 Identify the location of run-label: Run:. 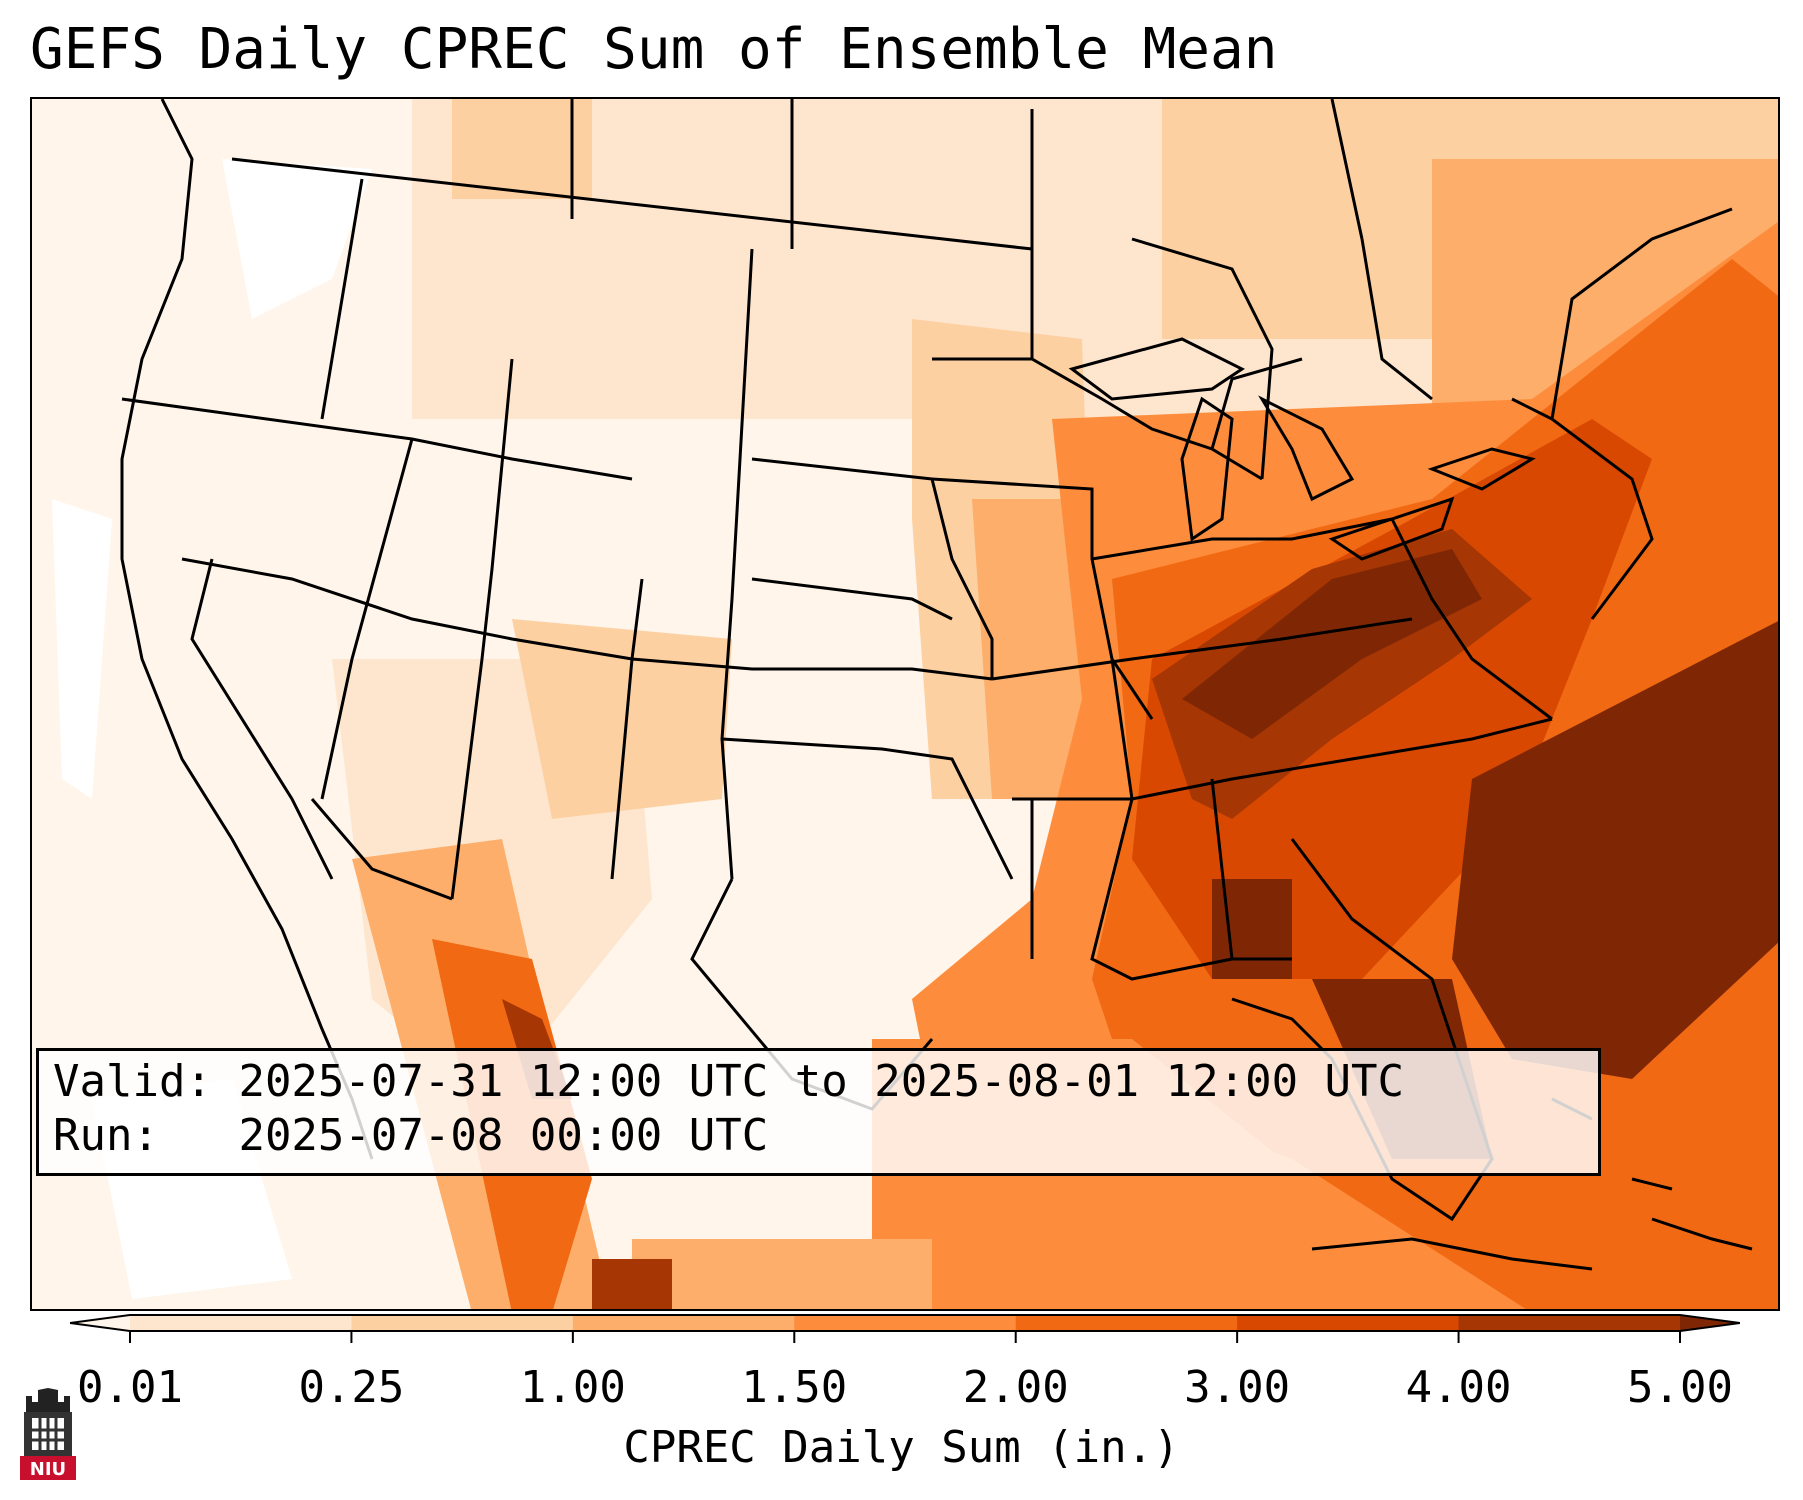
(106, 1135).